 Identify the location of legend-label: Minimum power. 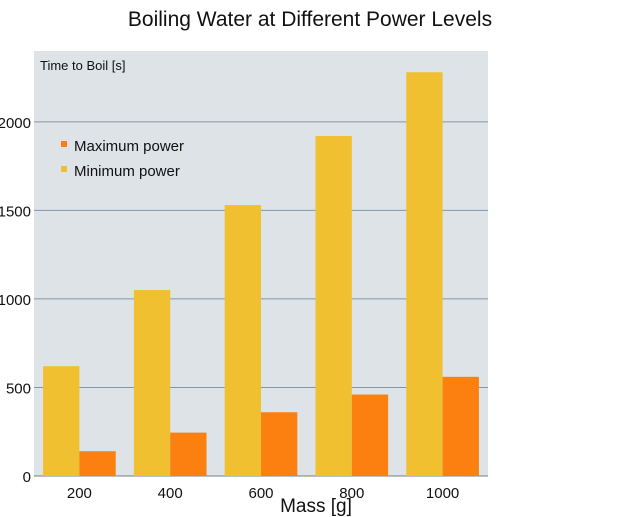
(127, 171).